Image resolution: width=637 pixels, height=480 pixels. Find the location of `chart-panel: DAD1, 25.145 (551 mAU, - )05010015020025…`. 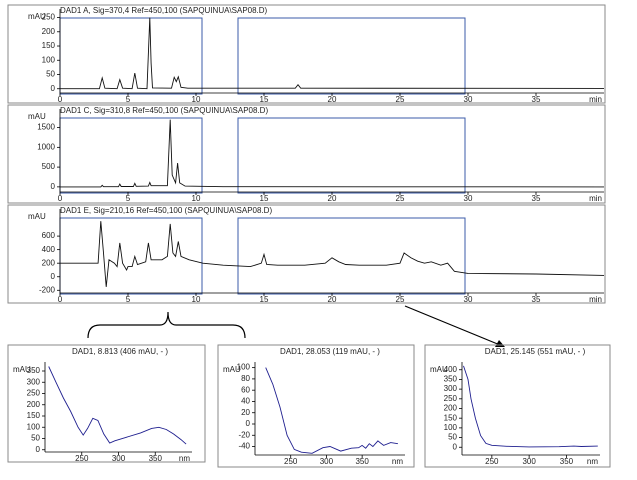

chart-panel: DAD1, 25.145 (551 mAU, - )05010015020025… is located at coordinates (517, 406).